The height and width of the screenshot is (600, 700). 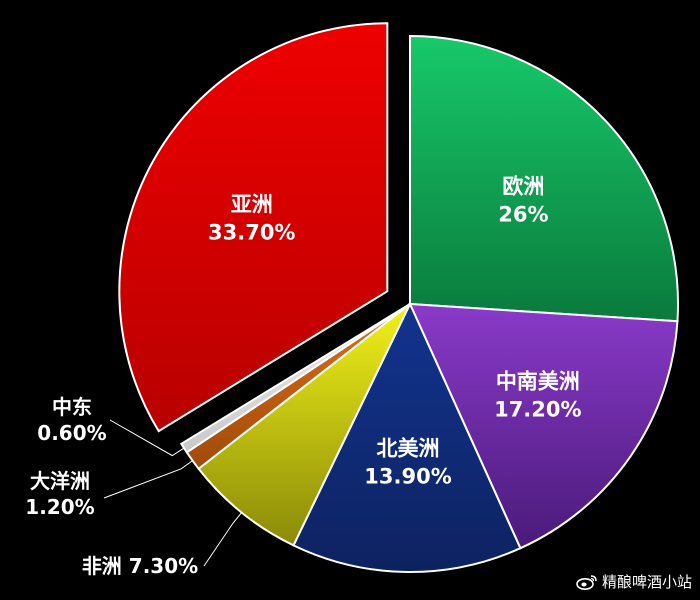 I want to click on slice-label-value: 13.90%, so click(x=407, y=476).